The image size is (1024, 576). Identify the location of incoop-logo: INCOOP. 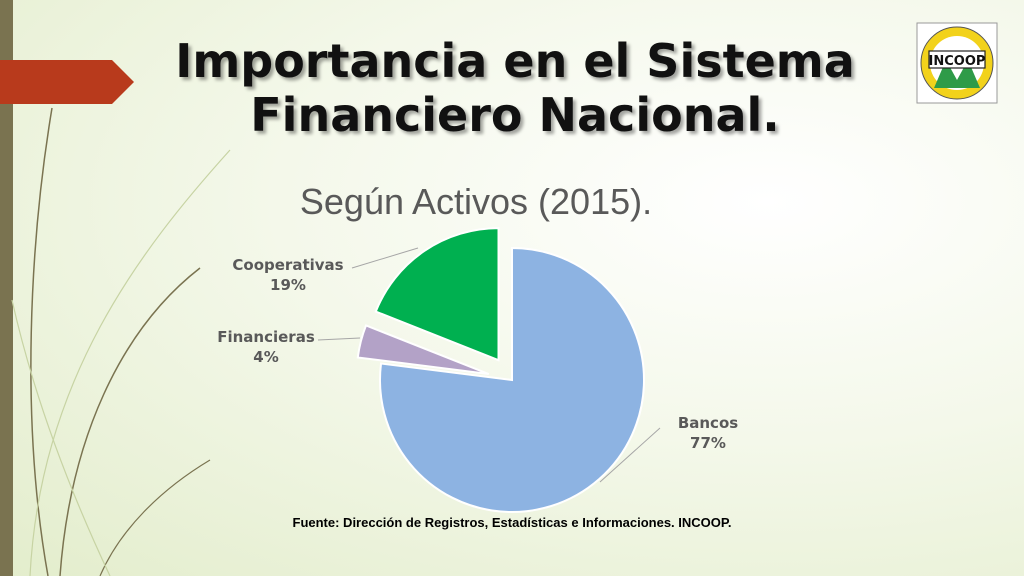
(957, 63).